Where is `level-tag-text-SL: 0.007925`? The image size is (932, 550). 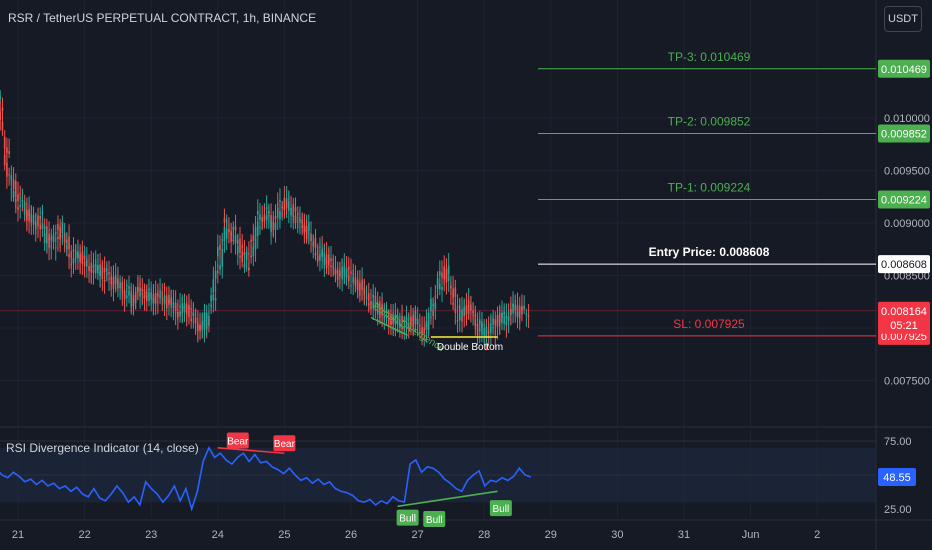
level-tag-text-SL: 0.007925 is located at coordinates (904, 337).